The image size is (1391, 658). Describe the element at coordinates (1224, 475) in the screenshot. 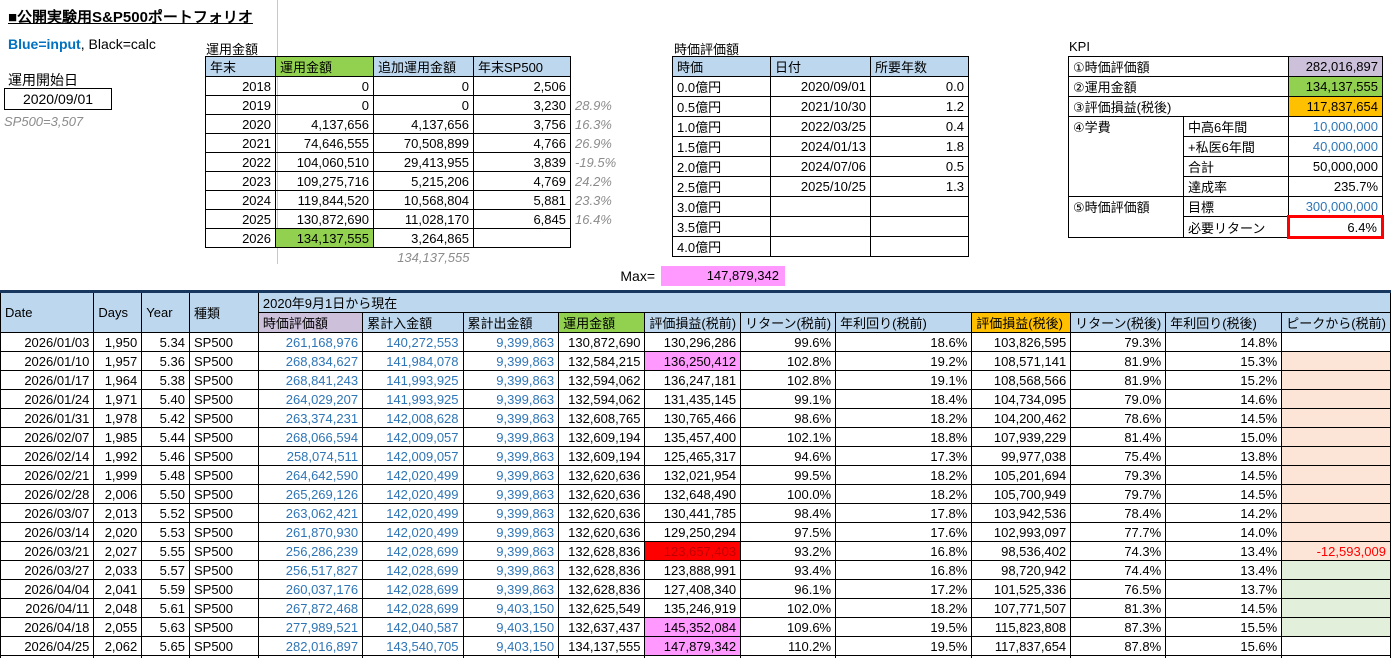

I see `main-cell-annual-posttax: 14.5%` at that location.